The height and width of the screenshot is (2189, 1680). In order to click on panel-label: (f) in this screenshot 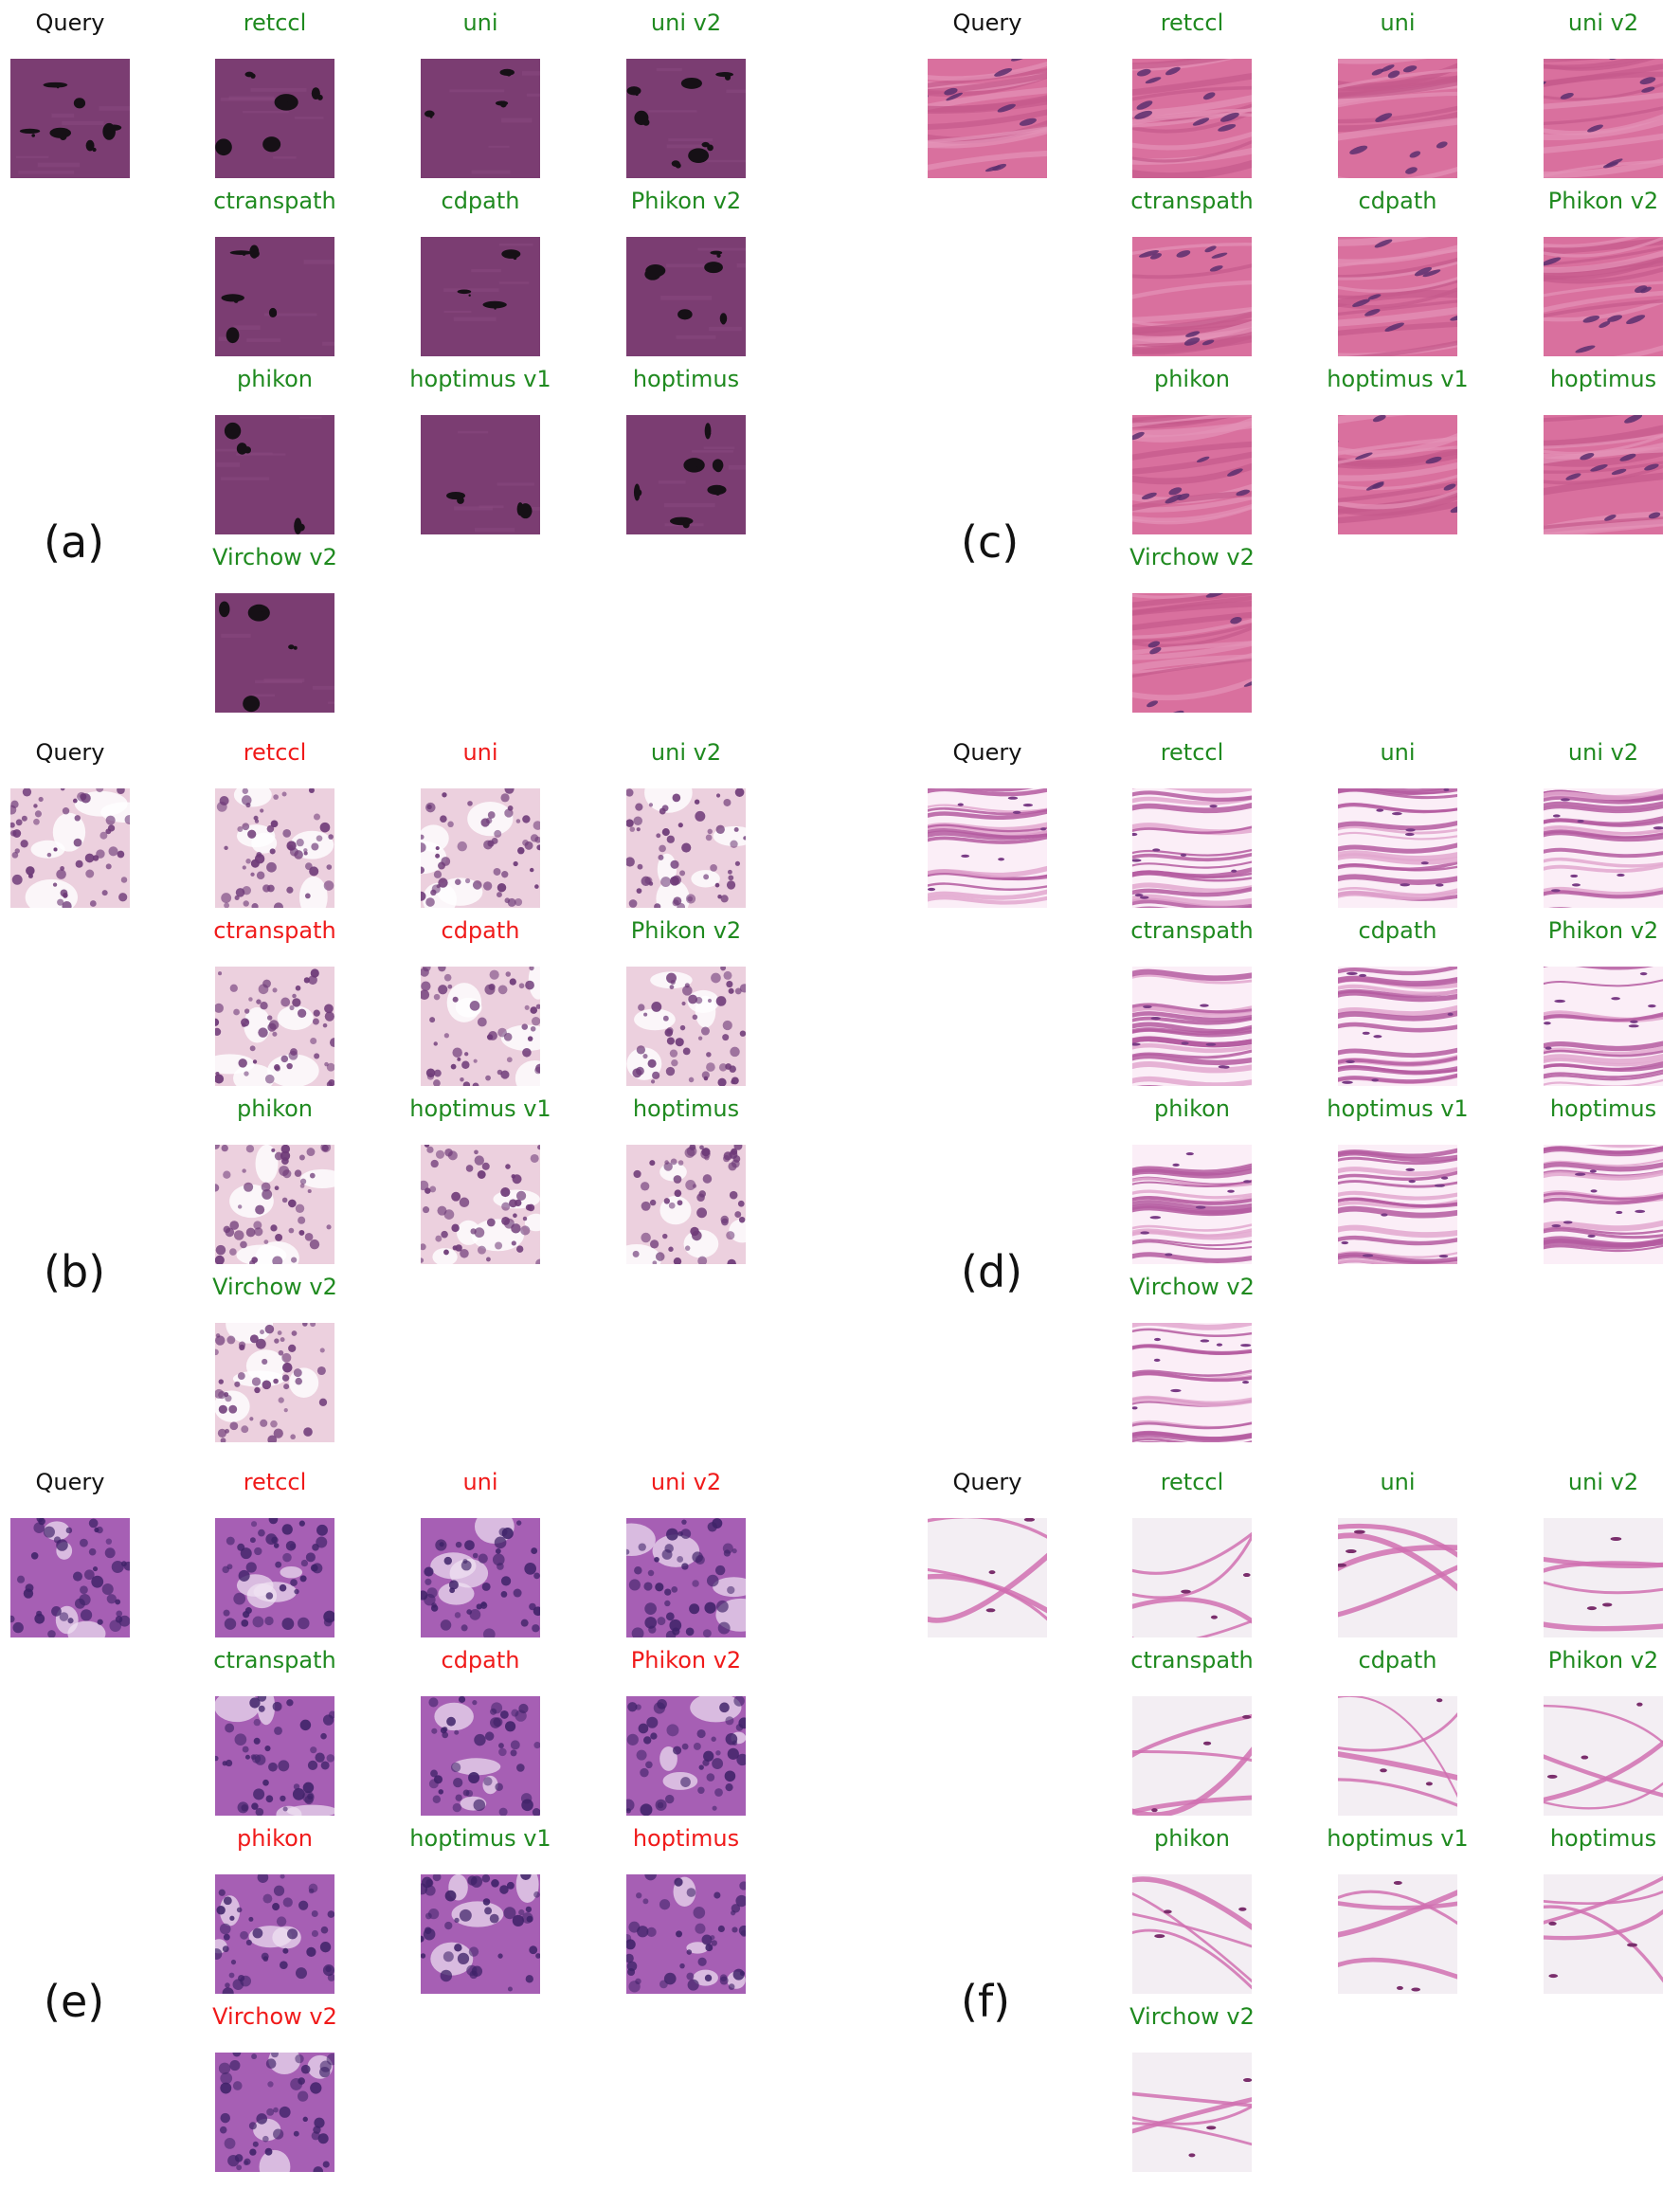, I will do `click(986, 2001)`.